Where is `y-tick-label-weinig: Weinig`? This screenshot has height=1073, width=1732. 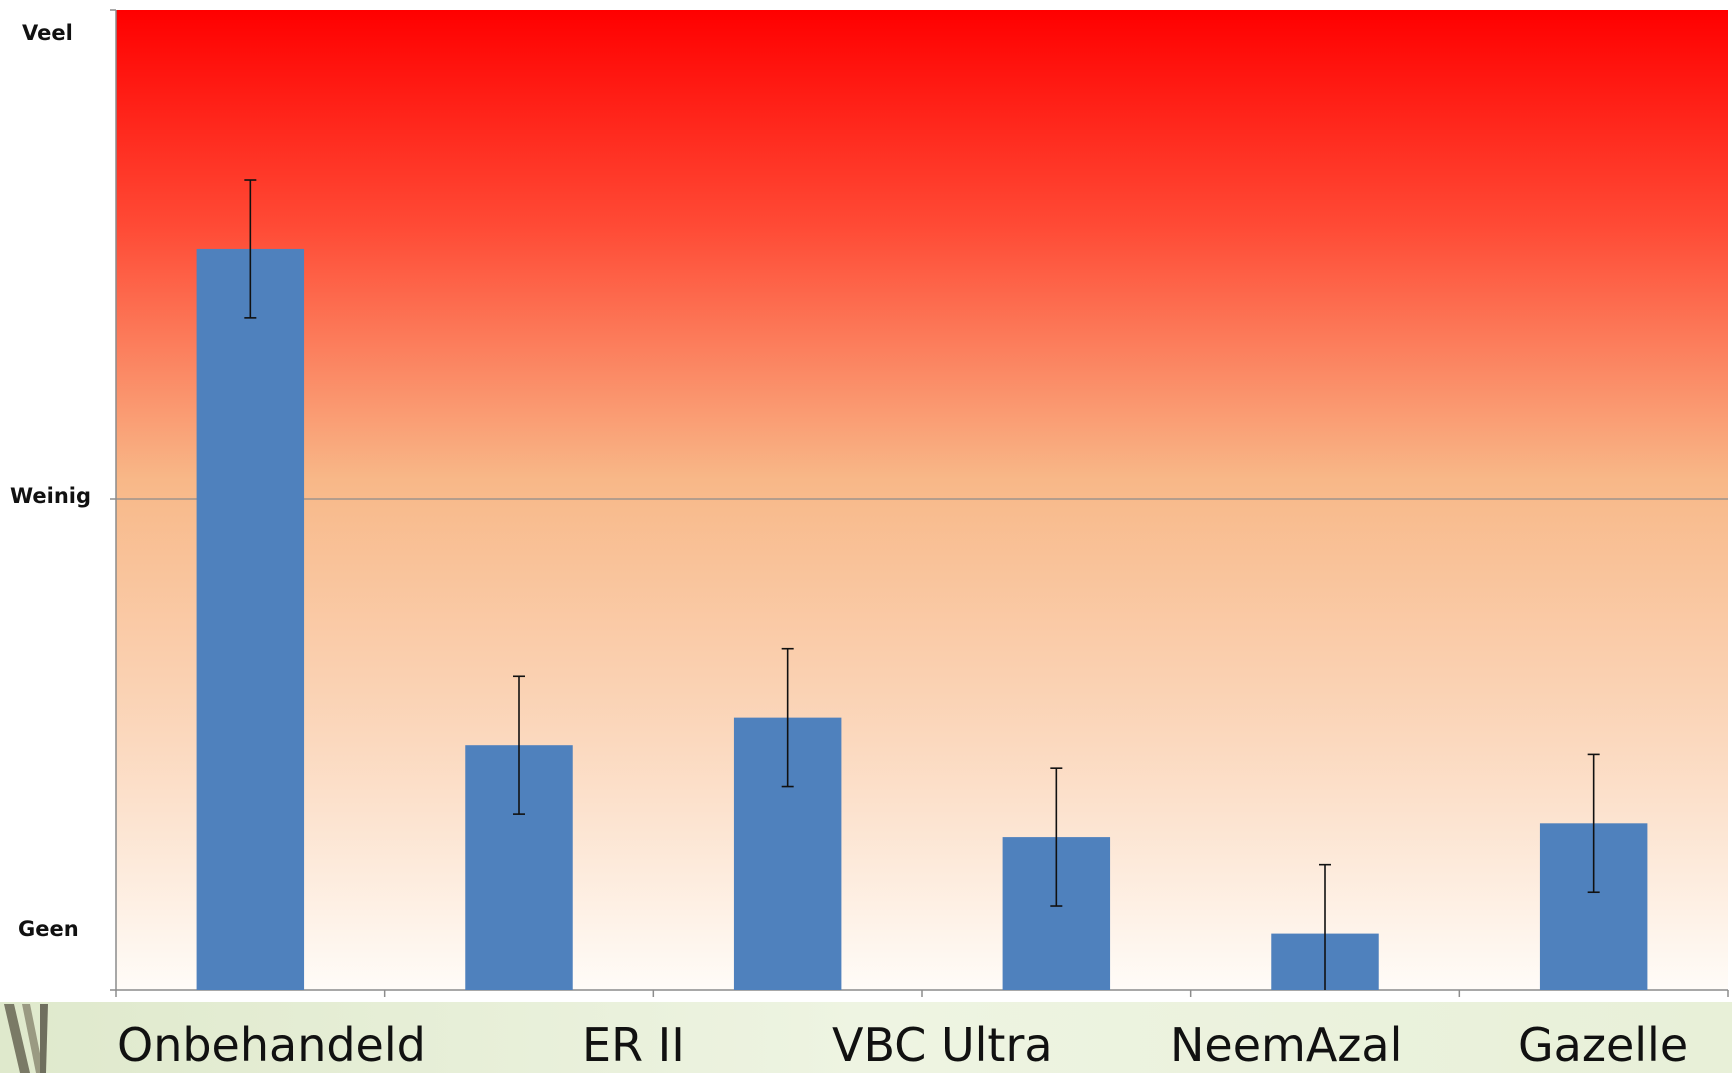
y-tick-label-weinig: Weinig is located at coordinates (50, 496).